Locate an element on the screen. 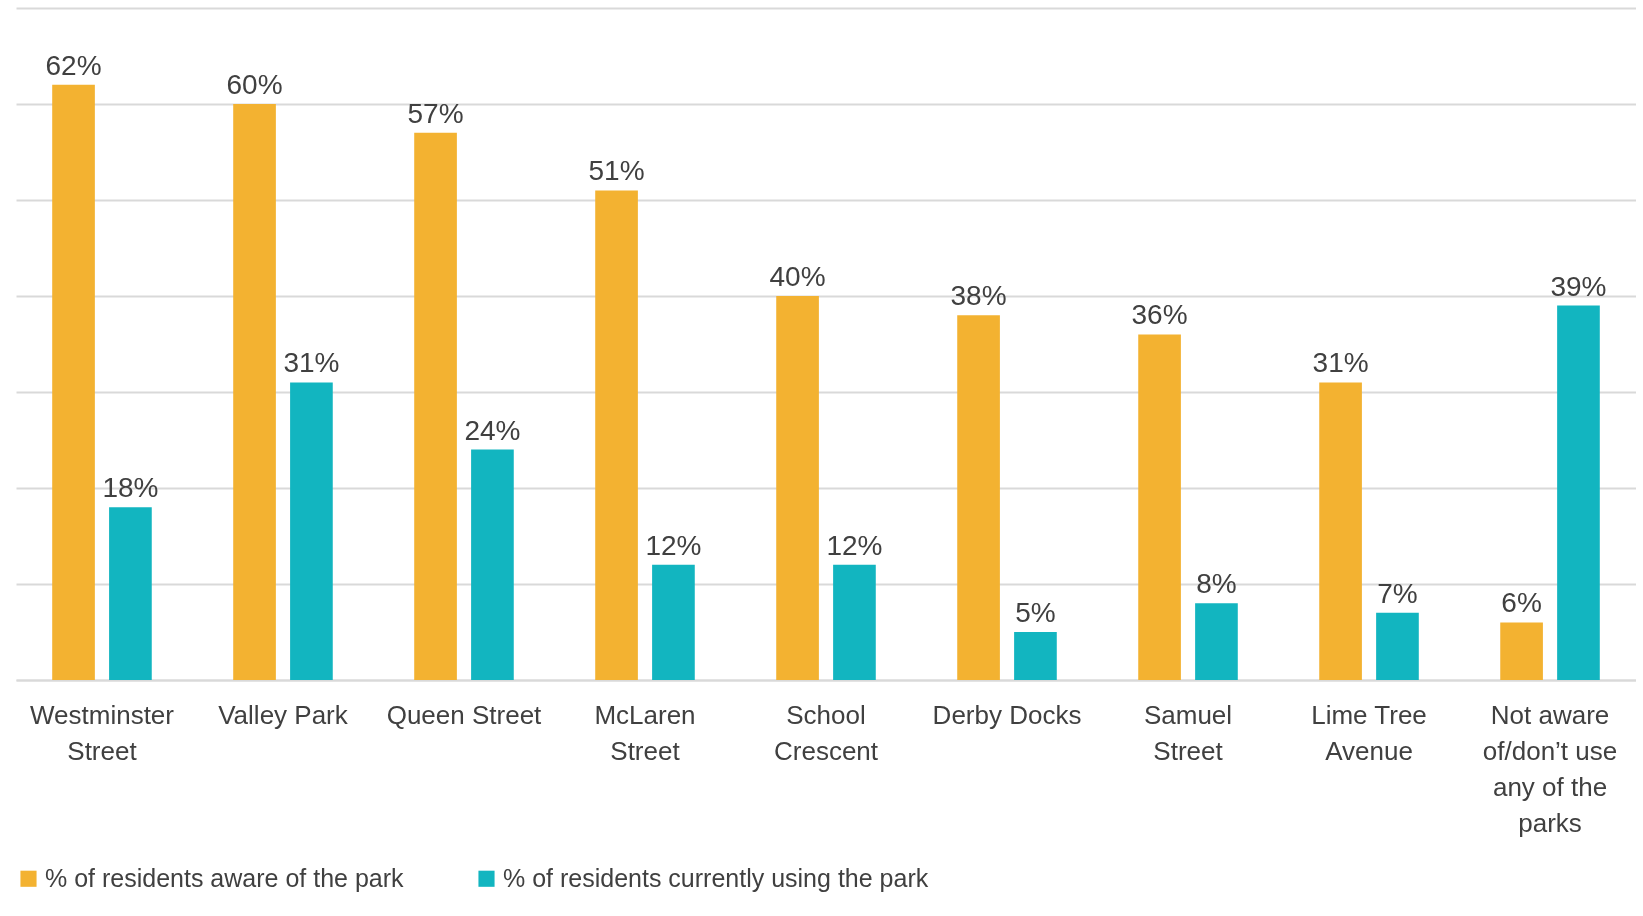  x-tick-label: Samuel Street is located at coordinates (1188, 732).